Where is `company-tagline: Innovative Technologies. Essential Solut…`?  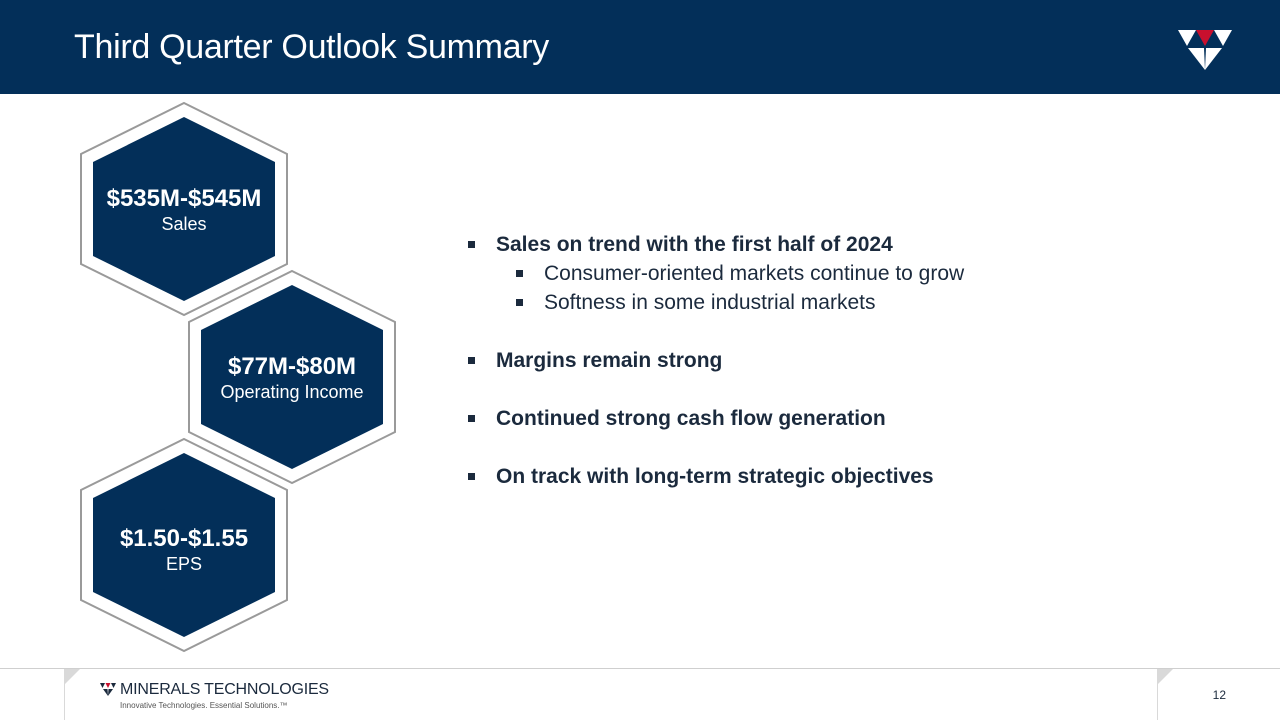 company-tagline: Innovative Technologies. Essential Solut… is located at coordinates (204, 705).